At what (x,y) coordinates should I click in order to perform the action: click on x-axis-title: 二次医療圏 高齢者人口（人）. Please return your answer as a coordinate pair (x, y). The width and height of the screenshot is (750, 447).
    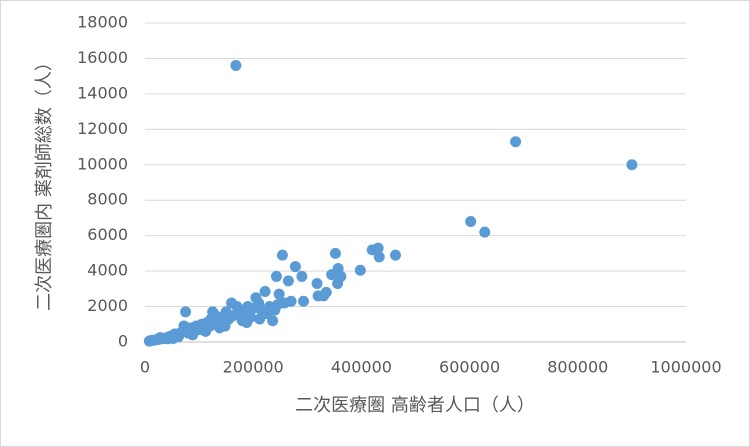
    Looking at the image, I should click on (415, 405).